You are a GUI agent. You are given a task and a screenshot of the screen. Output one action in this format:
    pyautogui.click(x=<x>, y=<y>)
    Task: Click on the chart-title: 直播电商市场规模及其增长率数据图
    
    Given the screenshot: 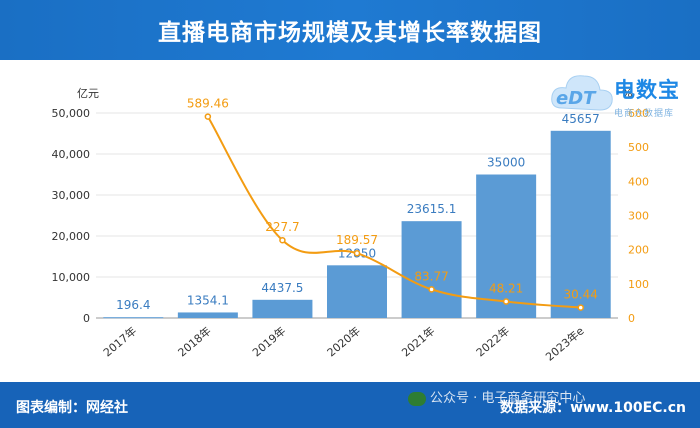 What is the action you would take?
    pyautogui.click(x=350, y=33)
    